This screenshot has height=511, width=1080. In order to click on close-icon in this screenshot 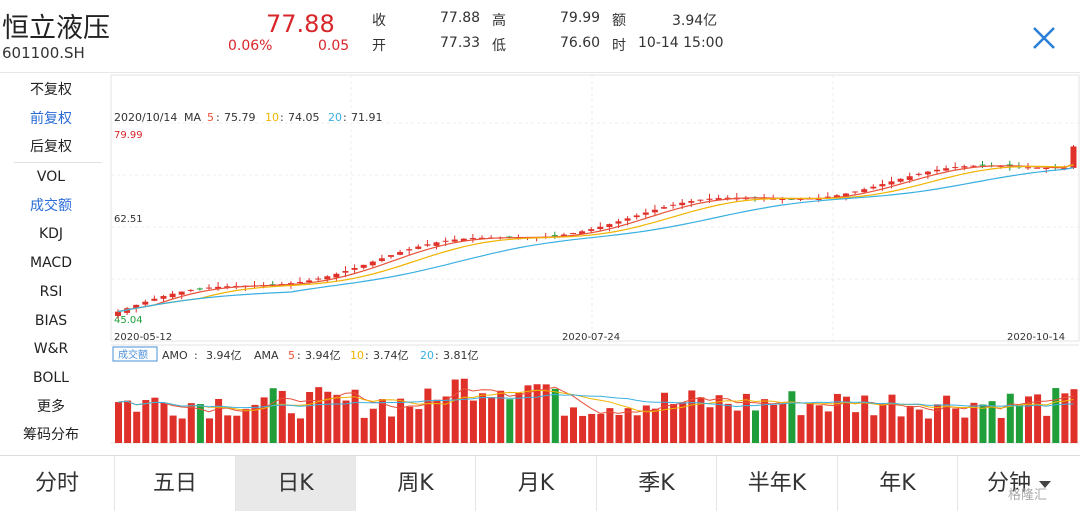, I will do `click(1044, 38)`.